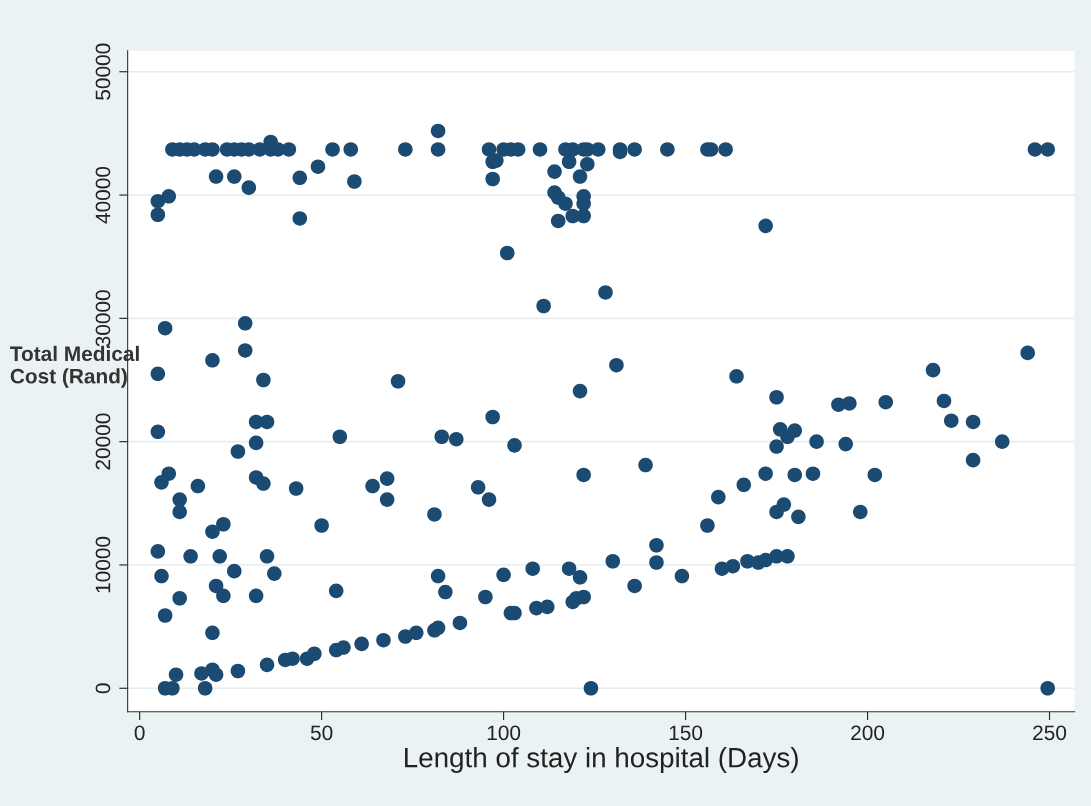  Describe the element at coordinates (868, 733) in the screenshot. I see `x-tick-label: 200` at that location.